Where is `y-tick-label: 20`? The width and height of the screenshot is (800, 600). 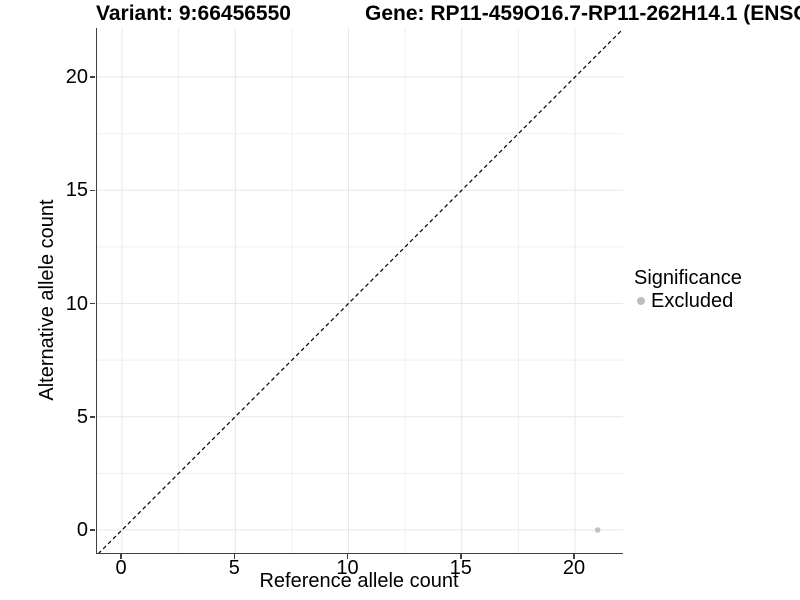 y-tick-label: 20 is located at coordinates (76, 77).